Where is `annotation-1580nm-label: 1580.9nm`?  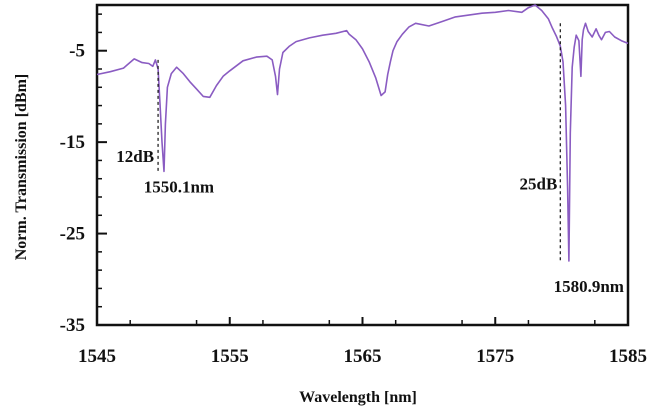 annotation-1580nm-label: 1580.9nm is located at coordinates (589, 286).